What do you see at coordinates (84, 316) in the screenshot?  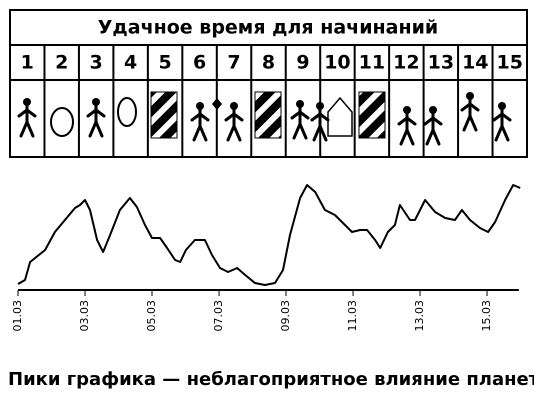 I see `x-tick-label: 03.03` at bounding box center [84, 316].